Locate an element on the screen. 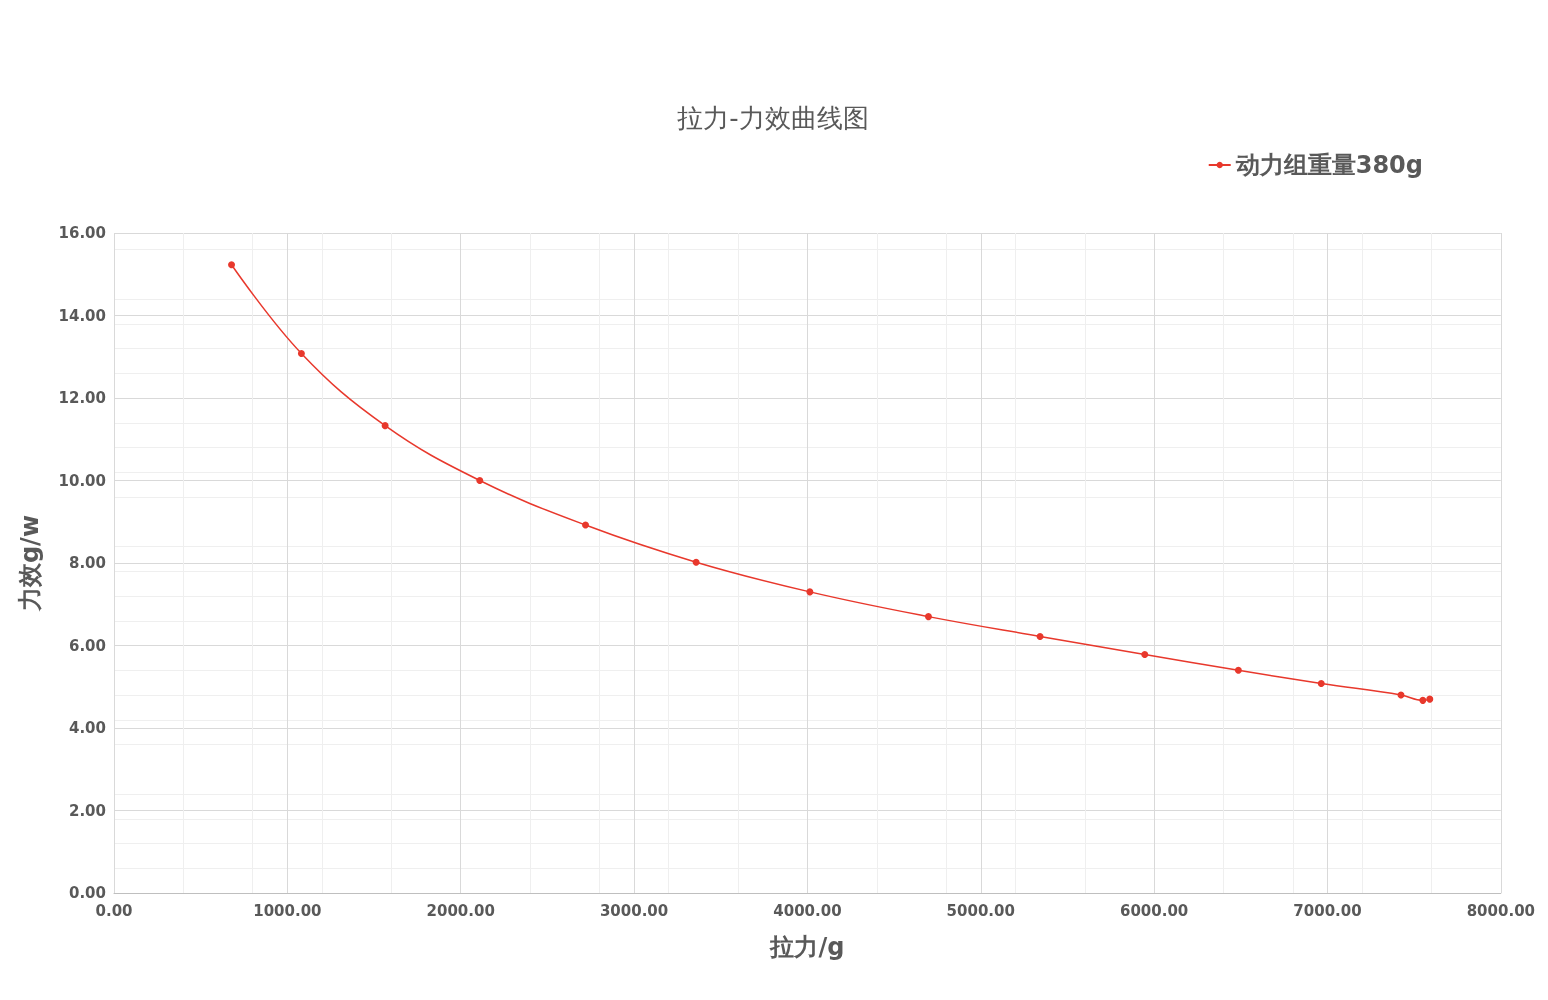 The height and width of the screenshot is (1000, 1548). y-tick-label: 16.00 is located at coordinates (82, 233).